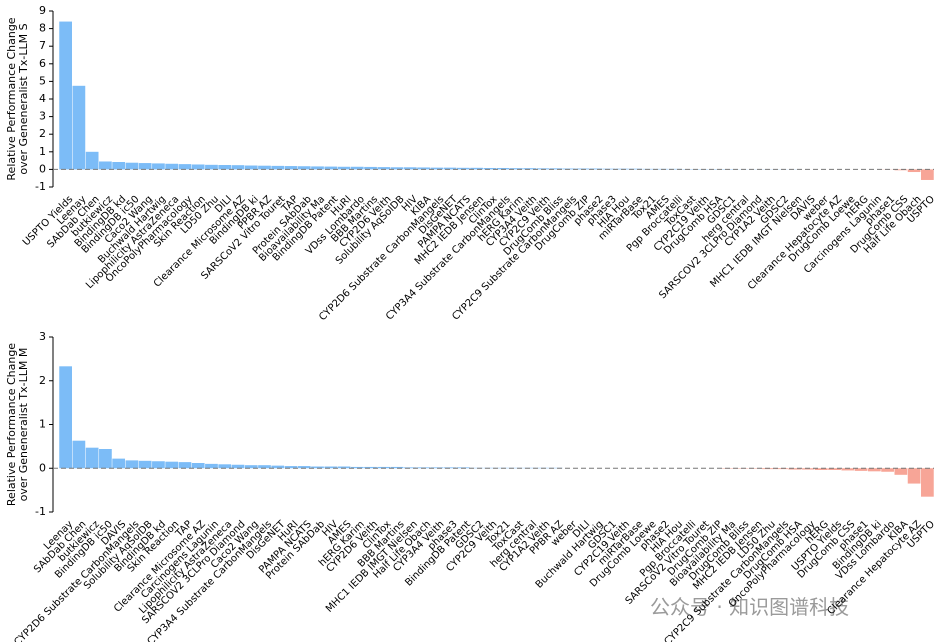  Describe the element at coordinates (42, 63) in the screenshot. I see `y-tick-label: 6` at that location.